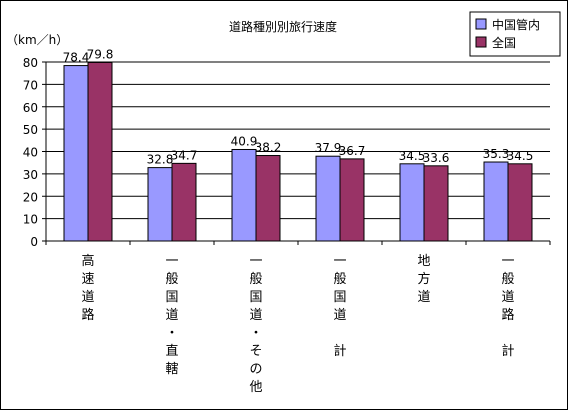  What do you see at coordinates (283, 26) in the screenshot?
I see `chart-title: 道路種別別旅行速度` at bounding box center [283, 26].